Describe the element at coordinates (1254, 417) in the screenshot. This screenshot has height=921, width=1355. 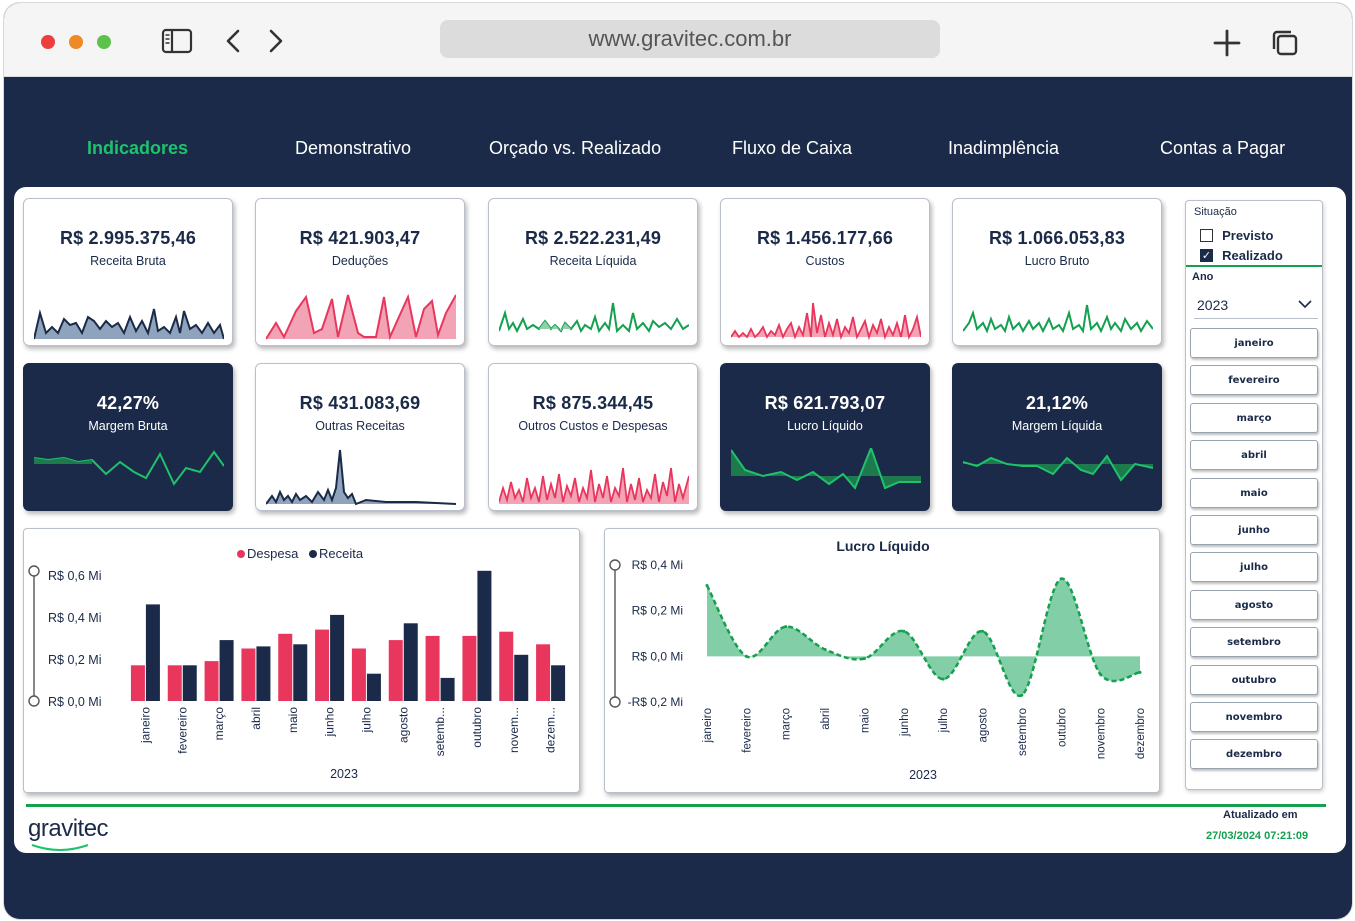
I see `month-button-março: março` at that location.